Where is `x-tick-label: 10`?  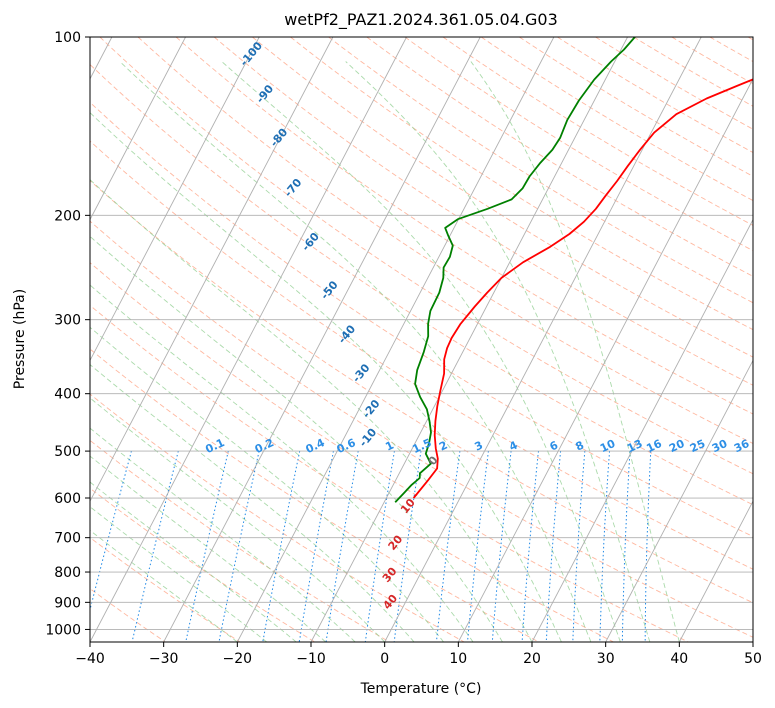
x-tick-label: 10 is located at coordinates (458, 659).